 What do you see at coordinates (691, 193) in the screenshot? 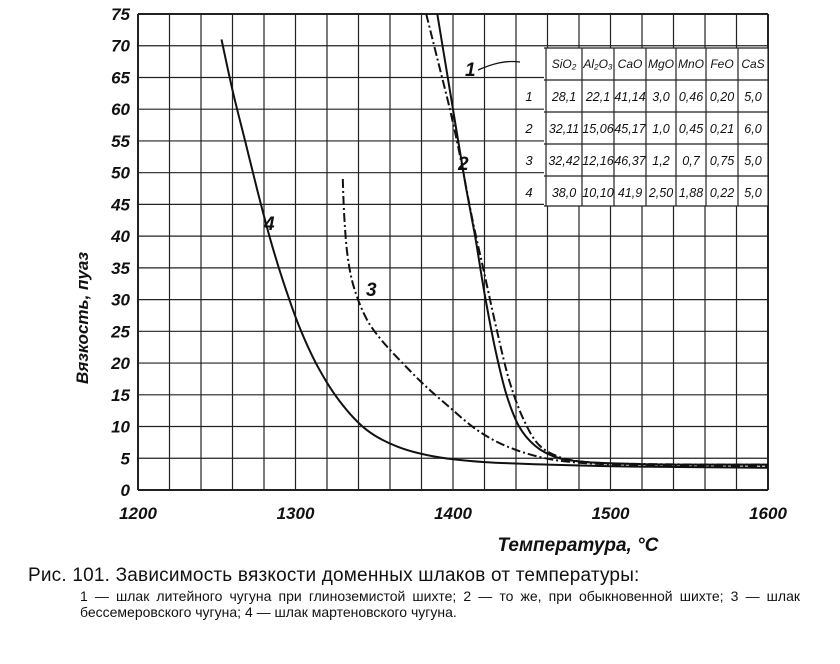
I see `table-cell: 1,88` at bounding box center [691, 193].